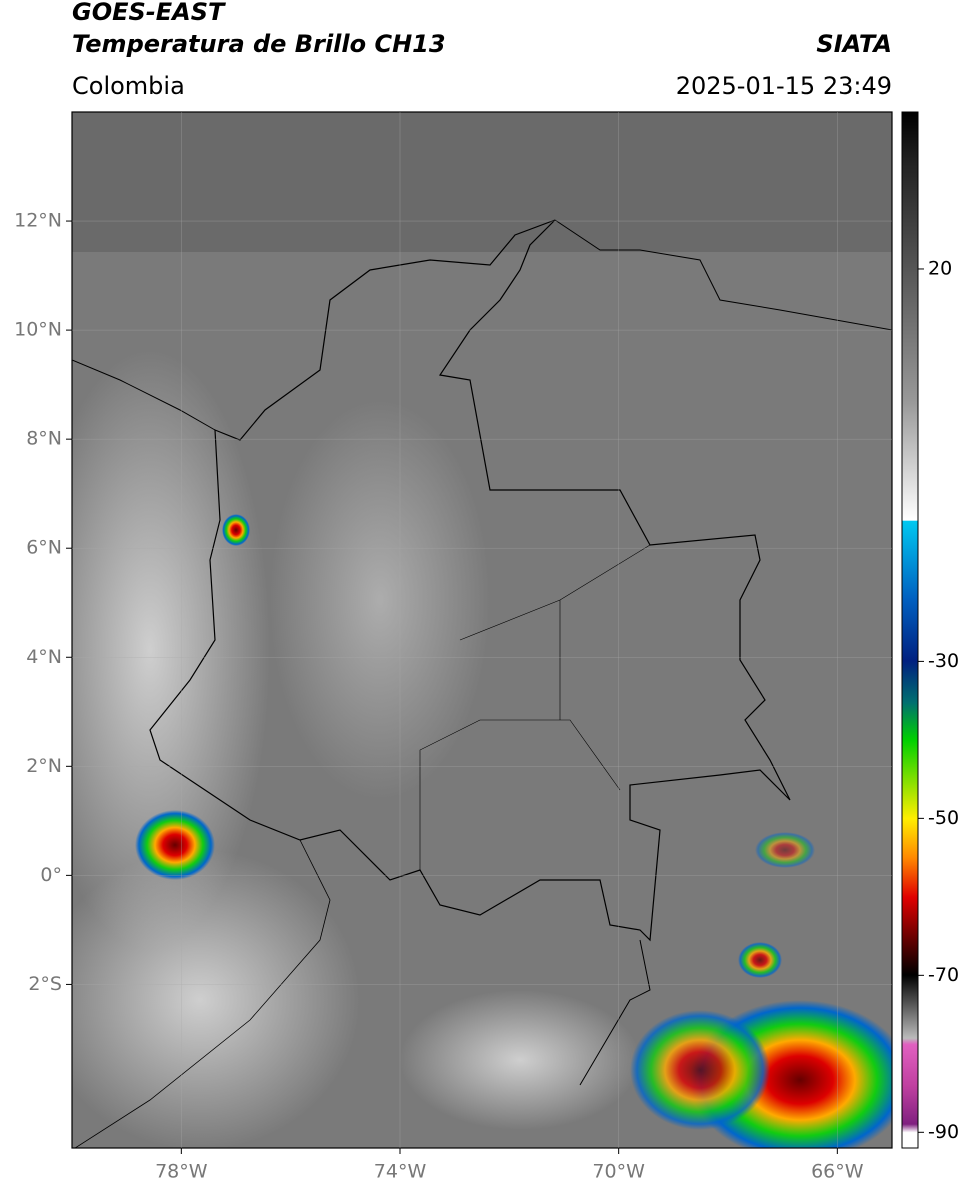 This screenshot has width=966, height=1190. I want to click on y-tick-label: 10°N, so click(38, 330).